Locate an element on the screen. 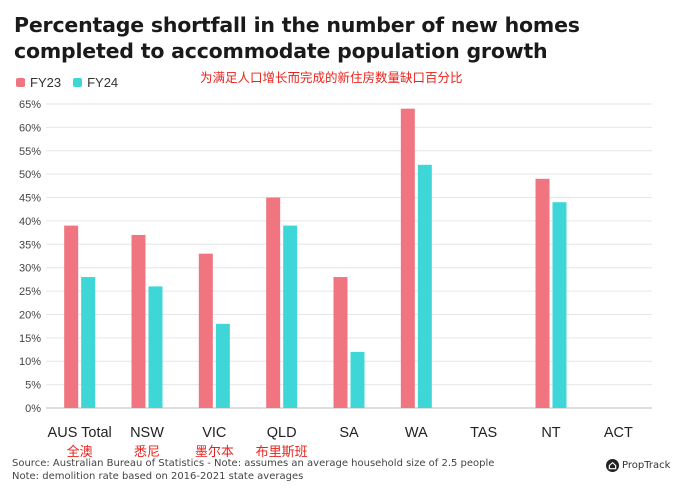  brand-name: PropTrack is located at coordinates (646, 465).